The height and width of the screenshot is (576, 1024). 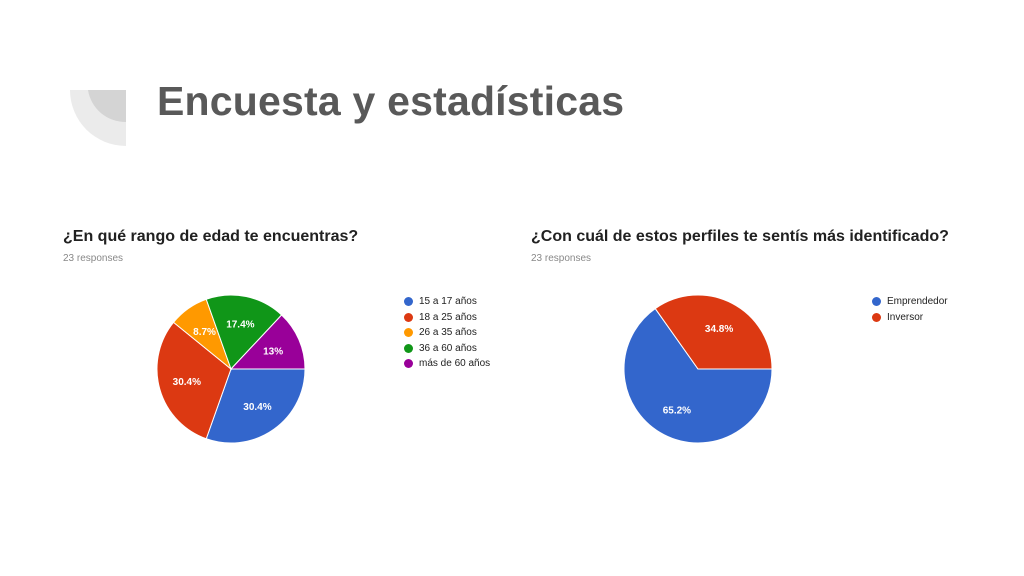 I want to click on legend-item: Inversor, so click(x=910, y=318).